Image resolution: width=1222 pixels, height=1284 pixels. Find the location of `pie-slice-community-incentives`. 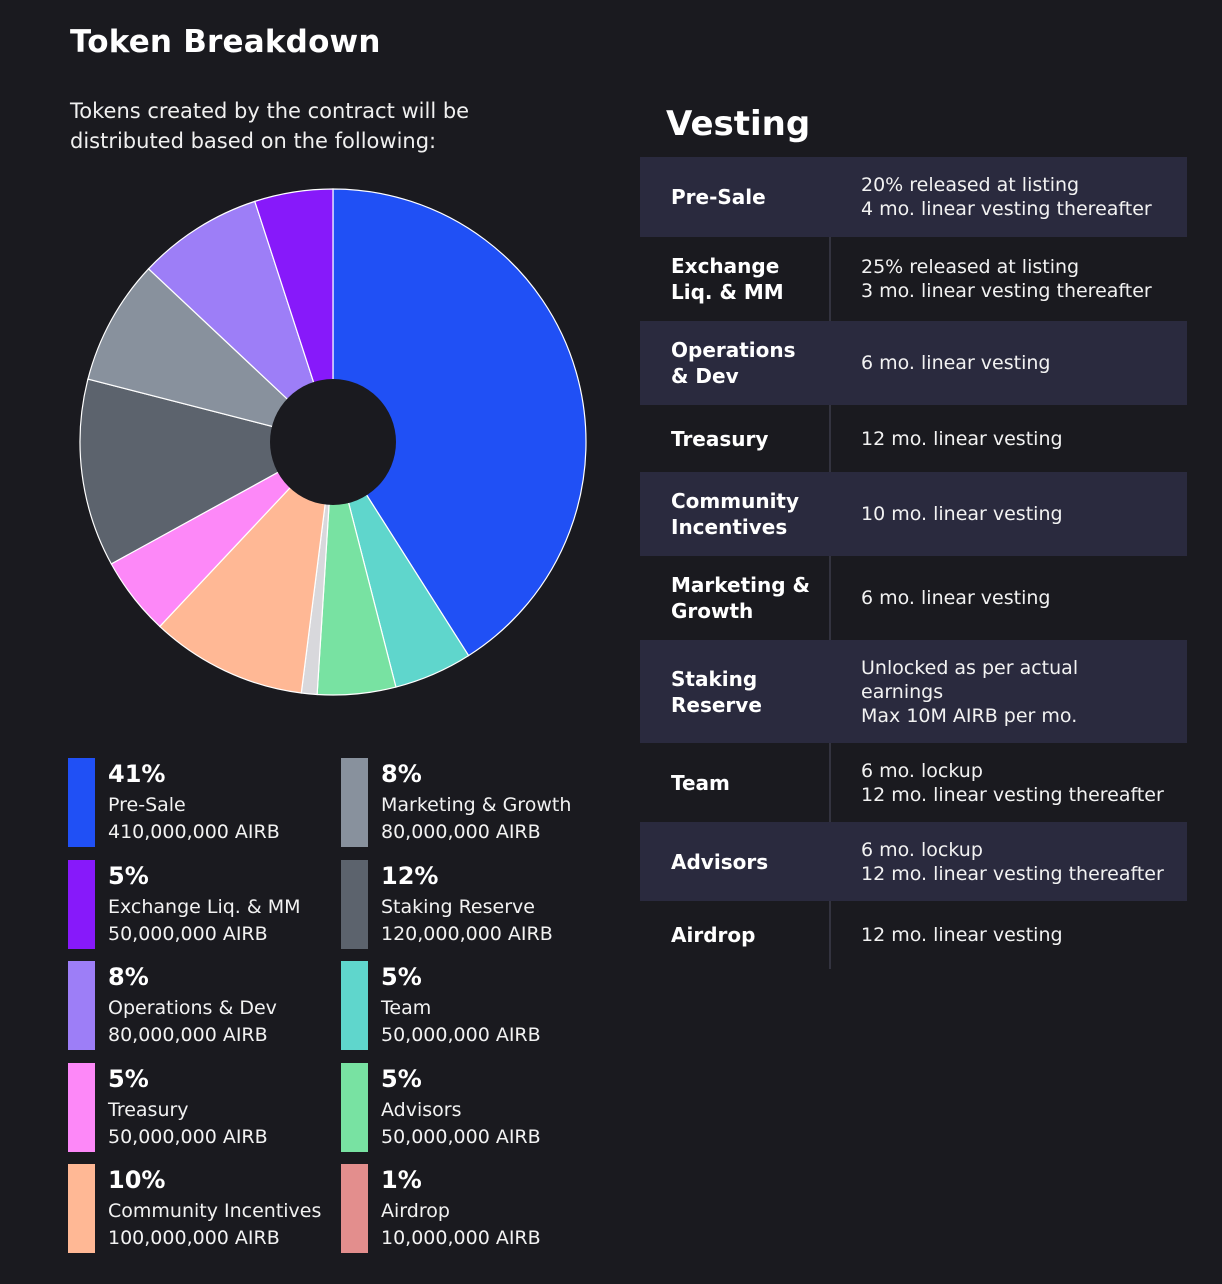

pie-slice-community-incentives is located at coordinates (246, 567).